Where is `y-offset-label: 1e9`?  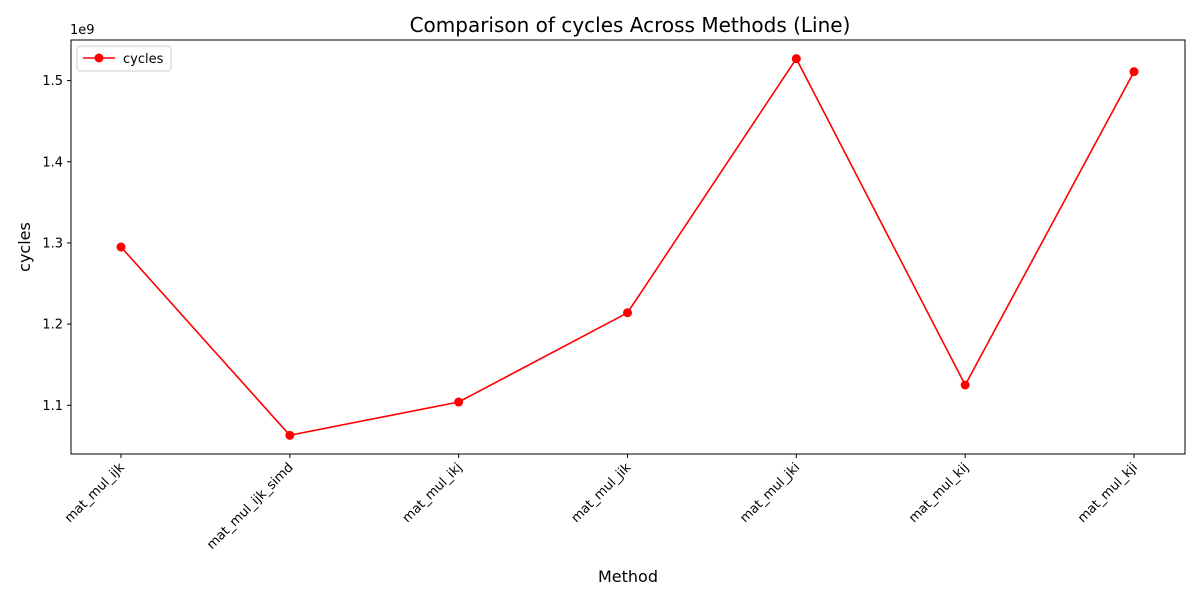 y-offset-label: 1e9 is located at coordinates (82, 30).